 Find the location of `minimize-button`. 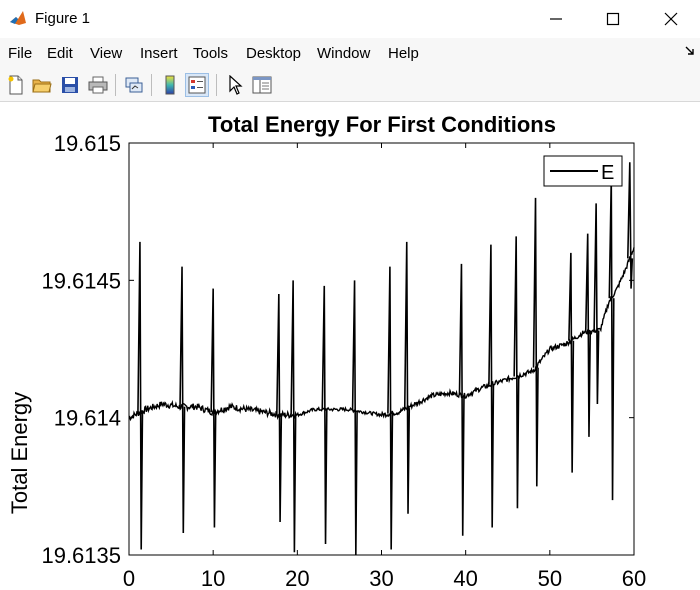

minimize-button is located at coordinates (556, 19).